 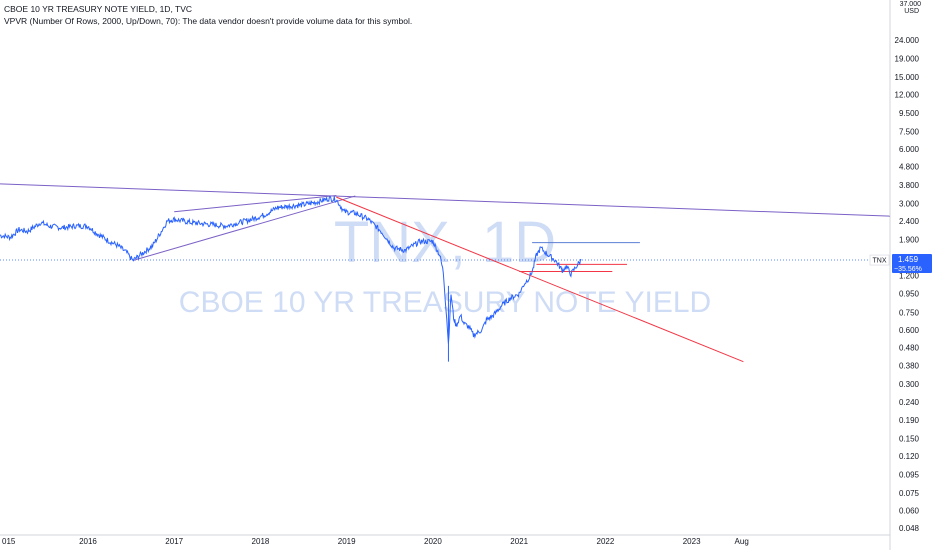 What do you see at coordinates (907, 77) in the screenshot?
I see `y-tick-label: 15.000` at bounding box center [907, 77].